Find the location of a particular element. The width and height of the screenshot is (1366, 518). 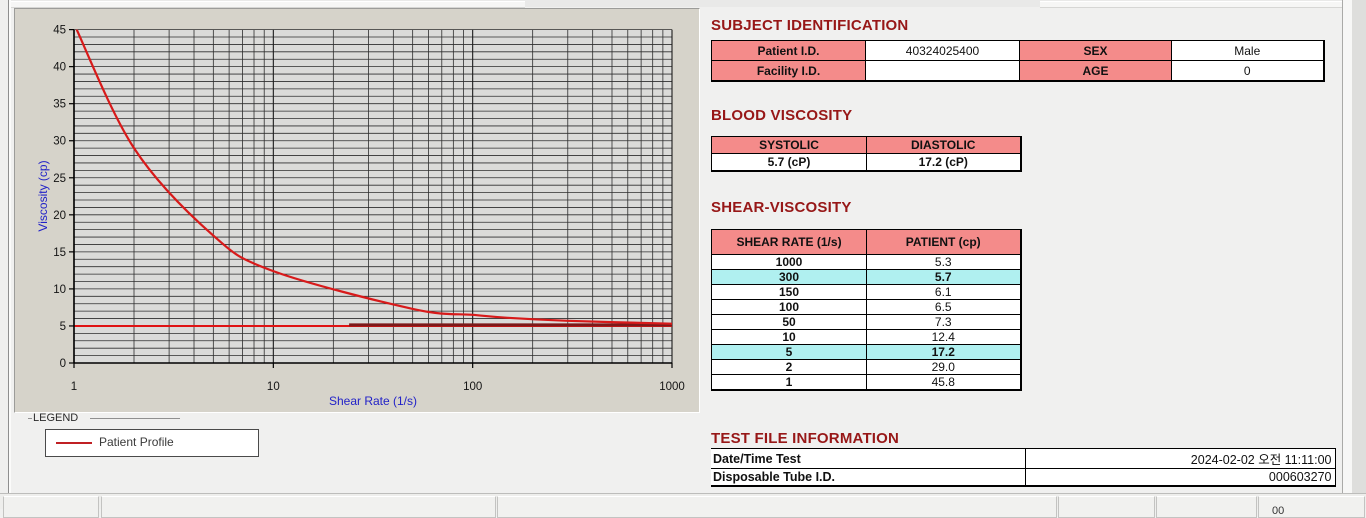

test-file-label: Date/Time Test is located at coordinates (868, 458).